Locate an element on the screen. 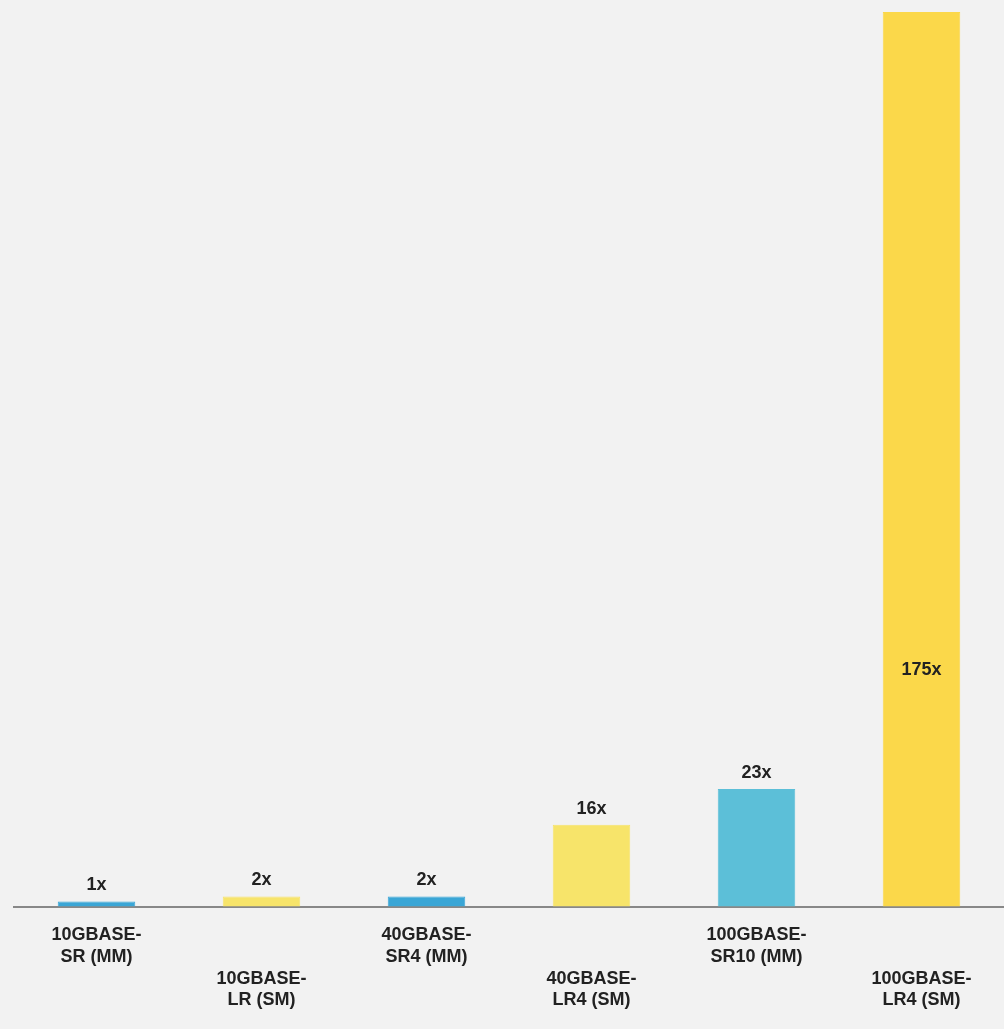  data-label: 175x is located at coordinates (921, 668).